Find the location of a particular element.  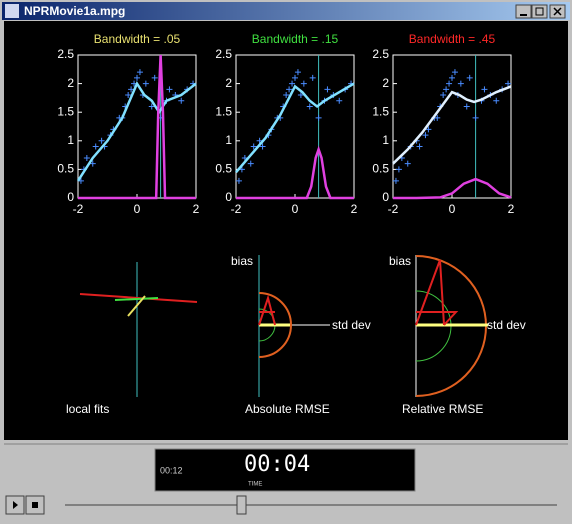

seek-thumb is located at coordinates (241, 505).